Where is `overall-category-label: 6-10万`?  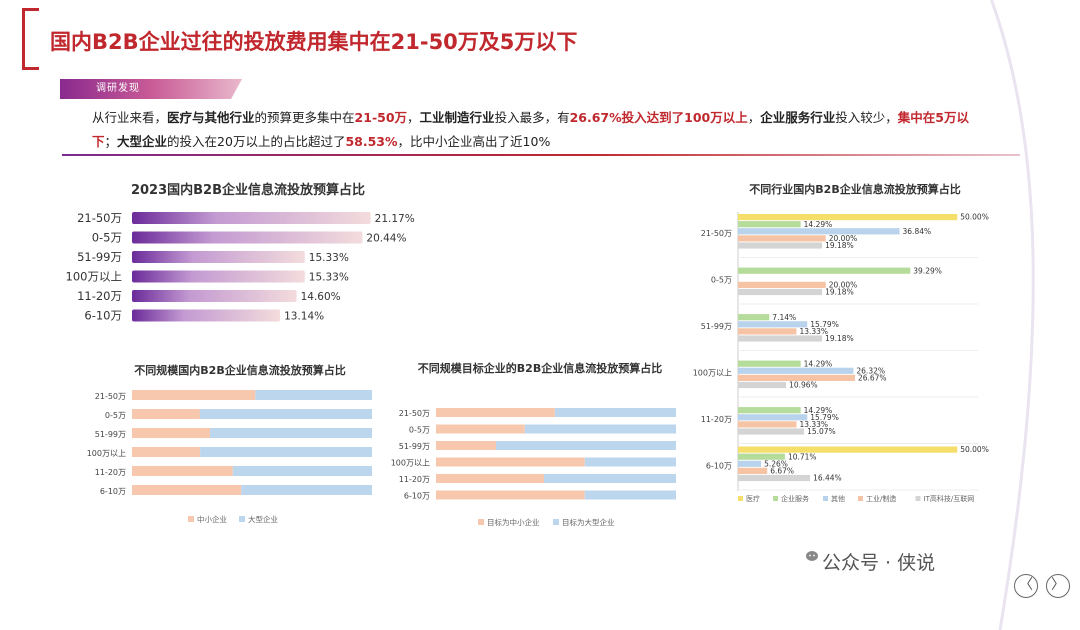
overall-category-label: 6-10万 is located at coordinates (103, 316).